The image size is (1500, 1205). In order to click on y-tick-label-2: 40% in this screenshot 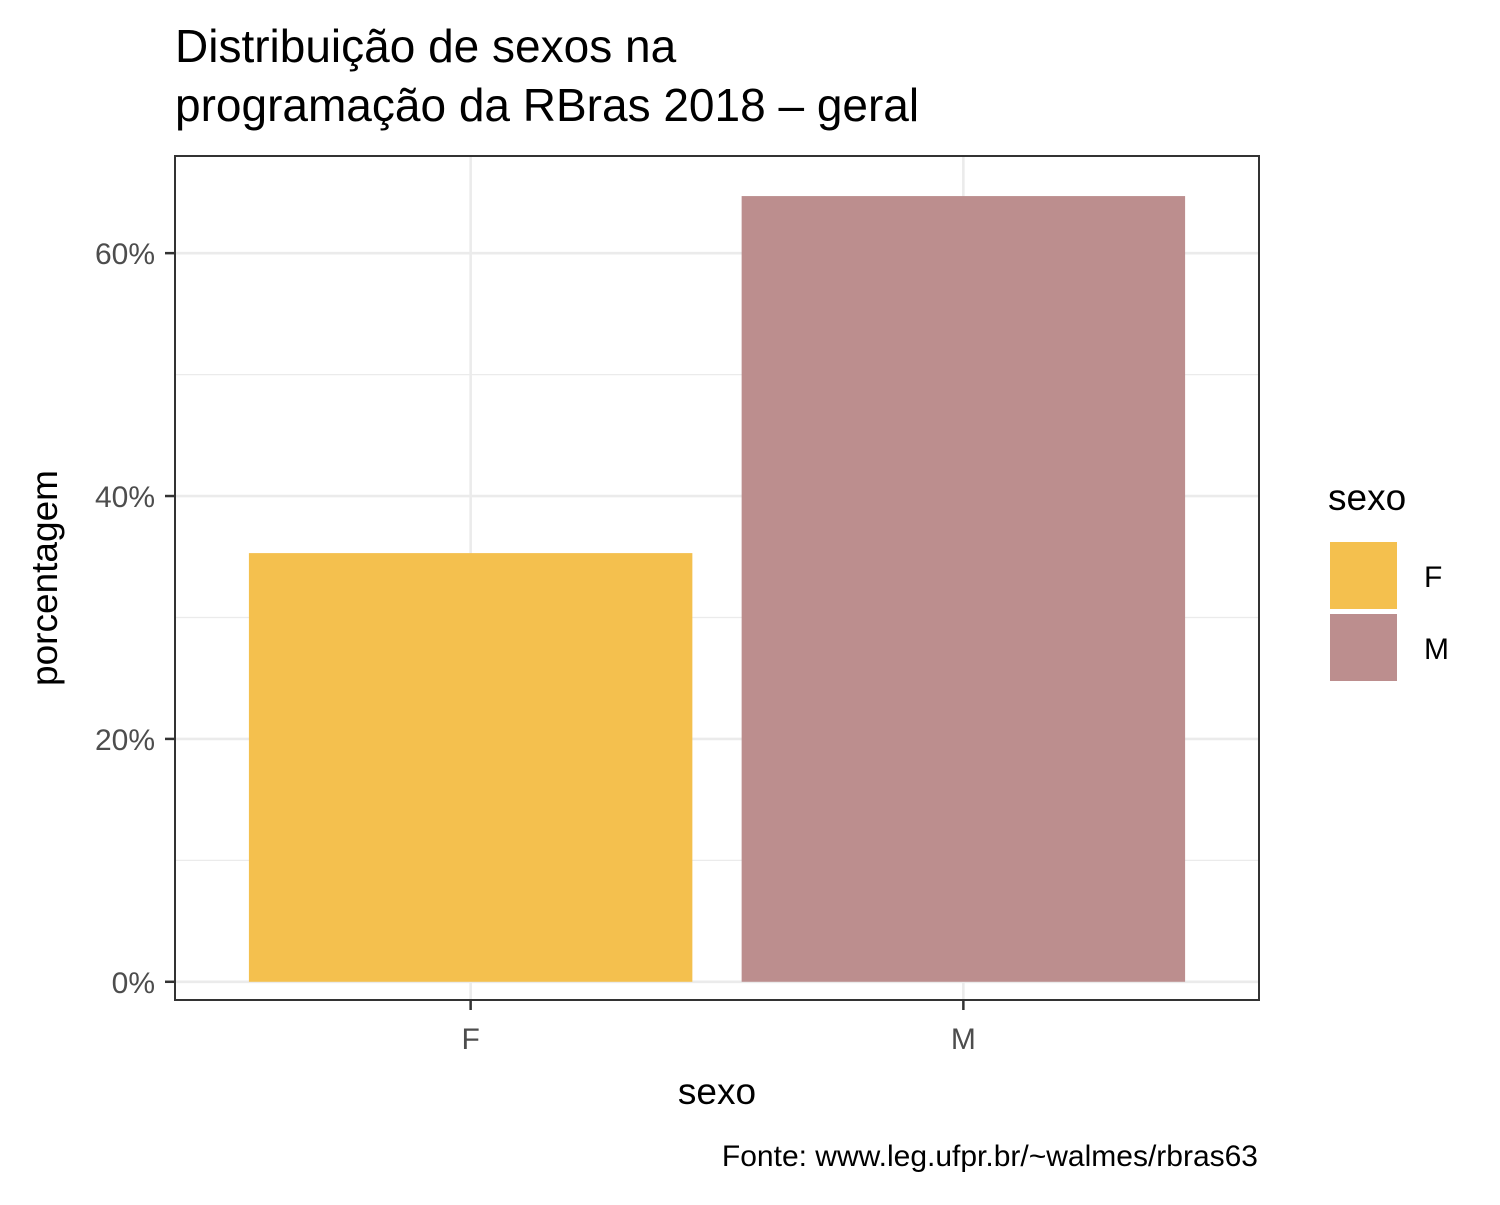, I will do `click(125, 497)`.